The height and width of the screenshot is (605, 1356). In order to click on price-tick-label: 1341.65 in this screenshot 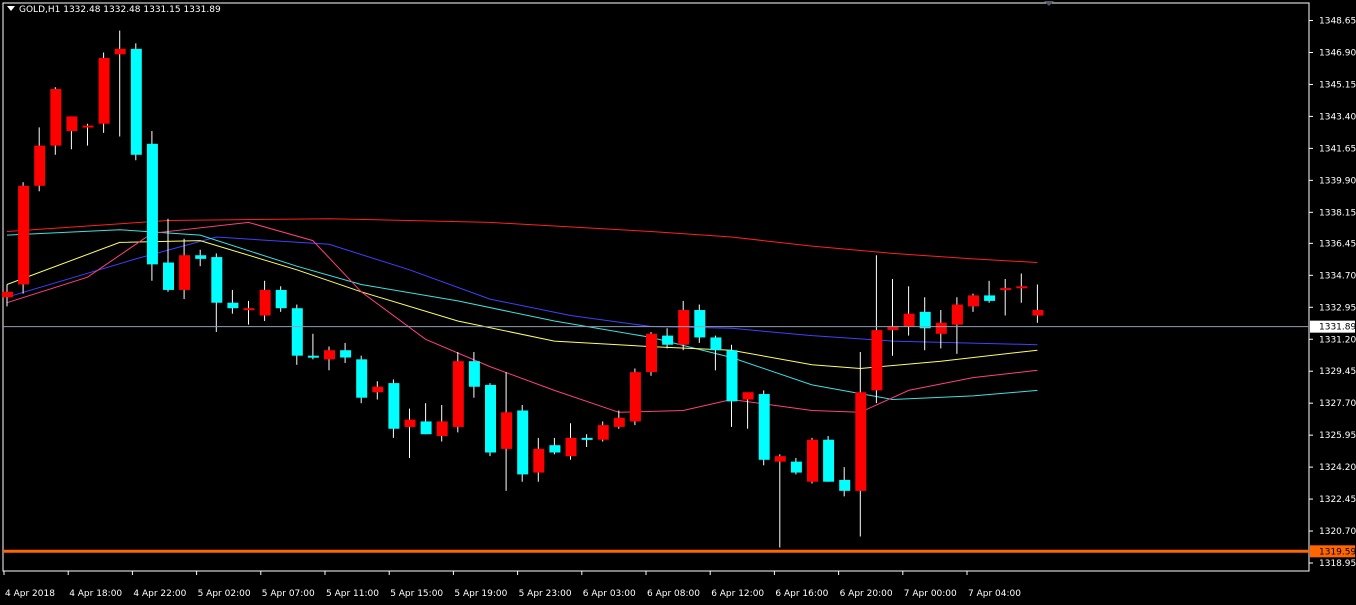, I will do `click(1337, 149)`.